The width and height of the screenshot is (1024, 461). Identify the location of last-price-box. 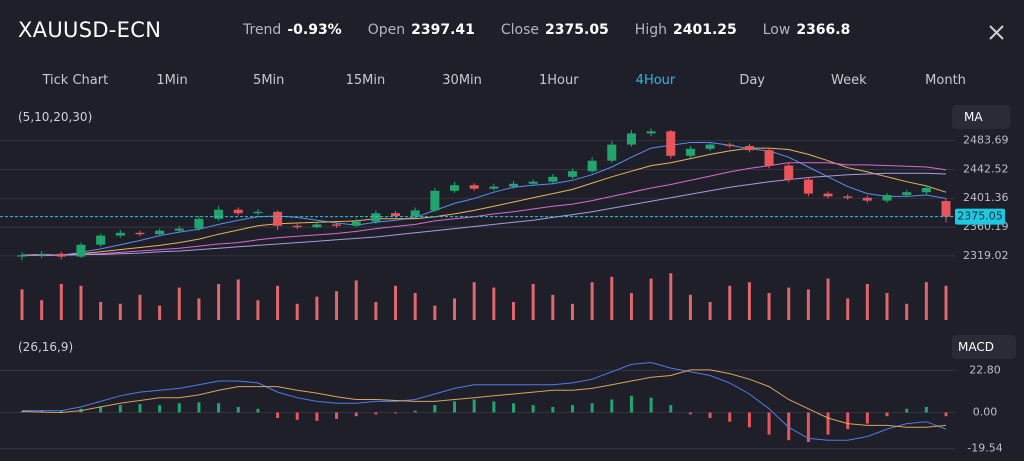
(980, 216).